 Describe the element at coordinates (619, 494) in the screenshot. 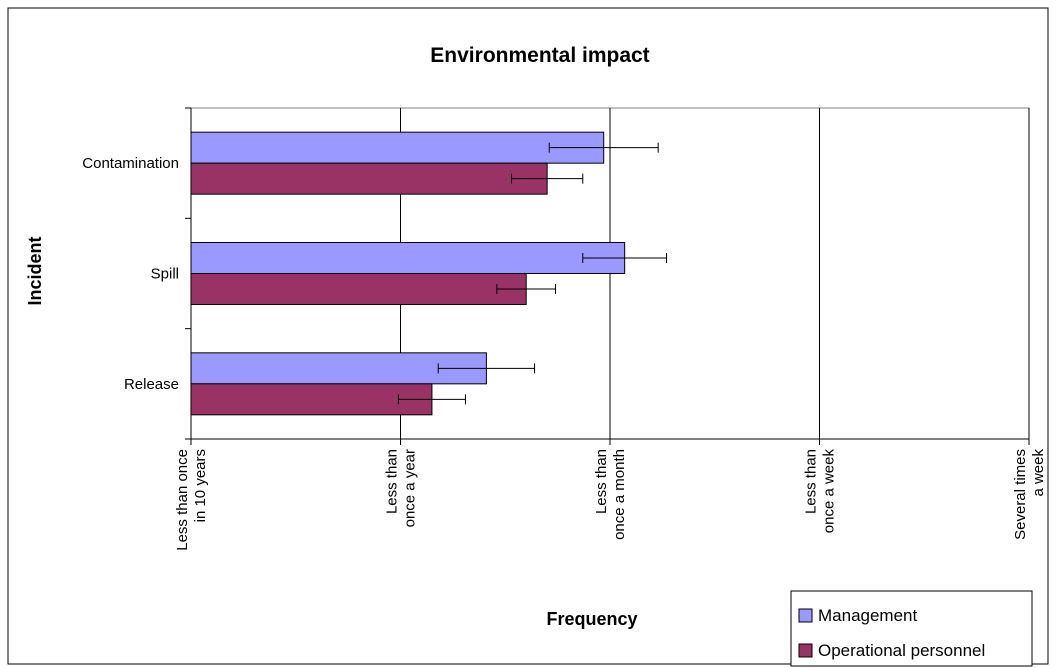

I see `x-tick-label-line: once a month` at that location.